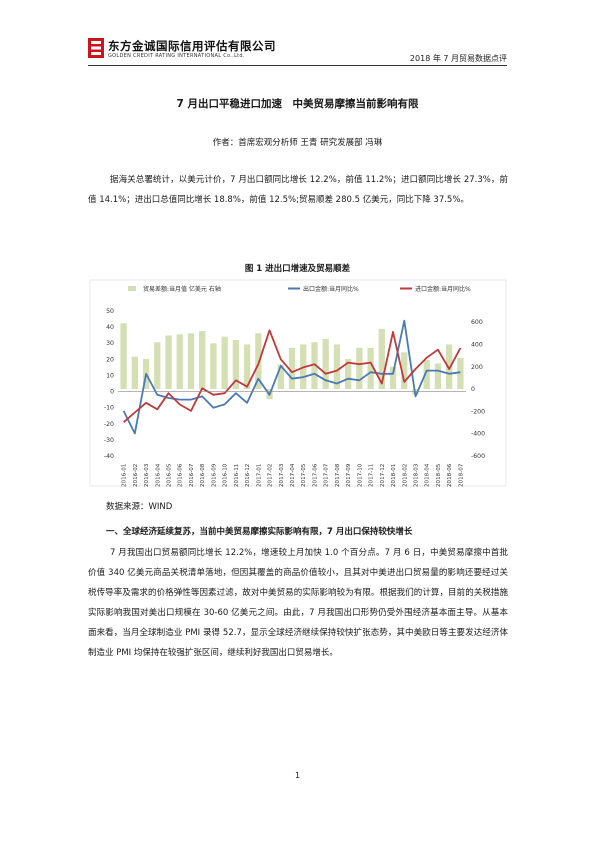 This screenshot has height=842, width=595. Describe the element at coordinates (282, 475) in the screenshot. I see `x-tick-label: 2017-03` at that location.